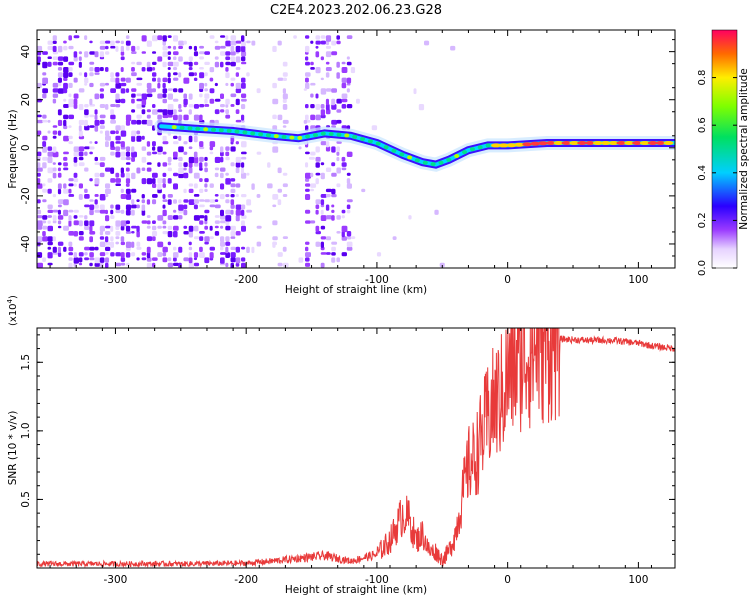 This screenshot has height=600, width=750. I want to click on x-tick-label: -300, so click(116, 580).